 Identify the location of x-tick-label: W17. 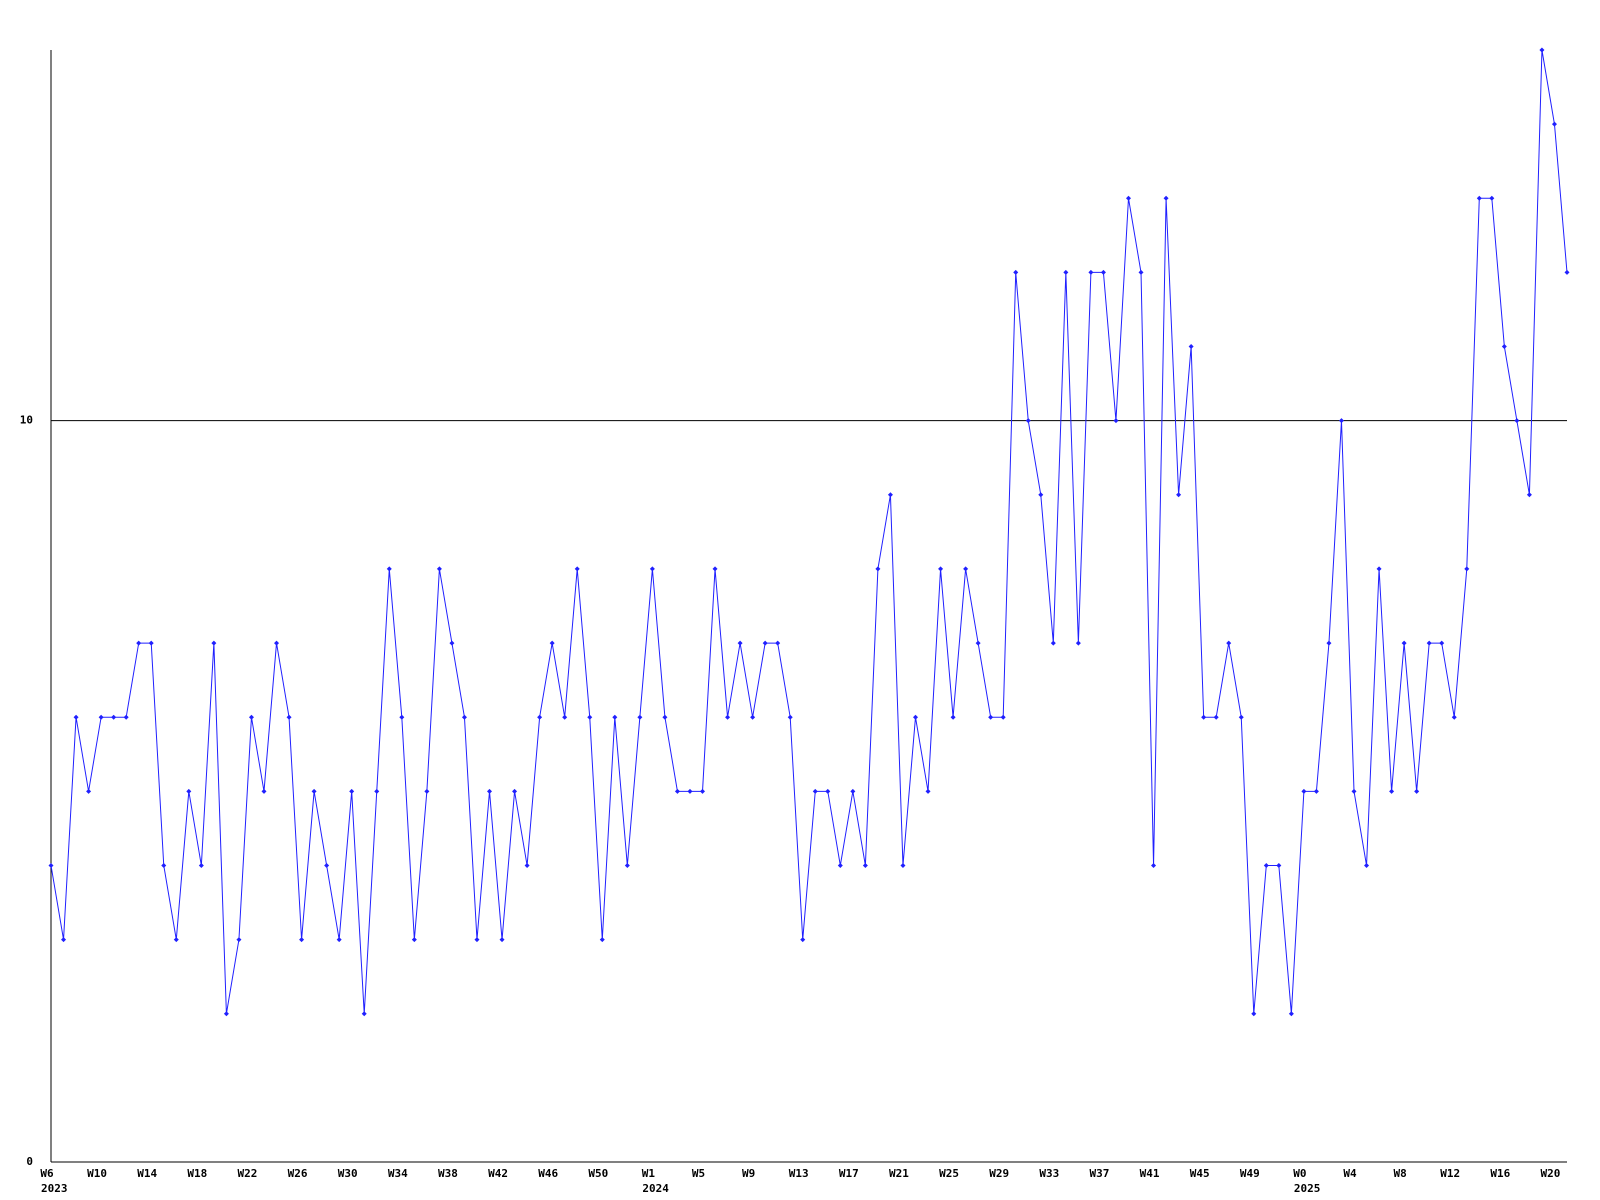
(849, 1173).